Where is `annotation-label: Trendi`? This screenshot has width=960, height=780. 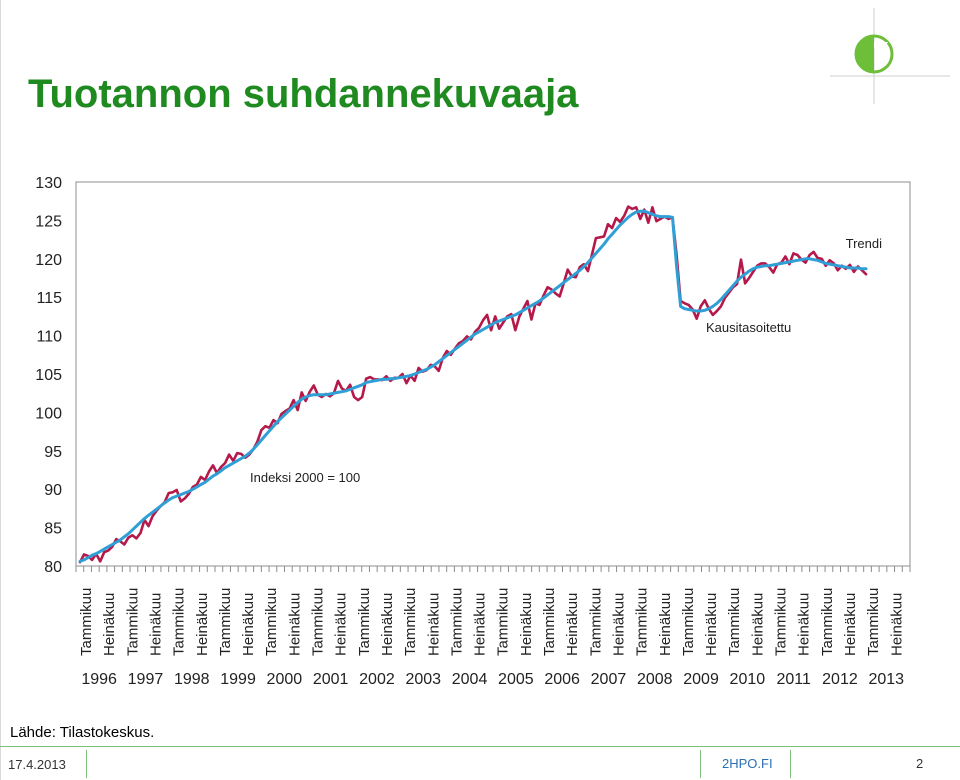 annotation-label: Trendi is located at coordinates (864, 243).